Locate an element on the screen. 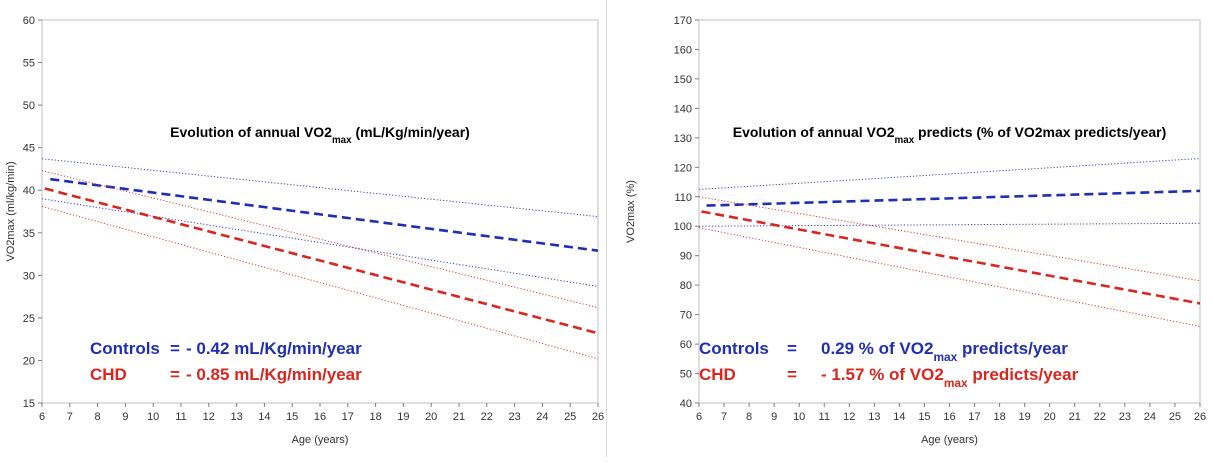 Image resolution: width=1213 pixels, height=462 pixels. y-tick-label: 40 is located at coordinates (686, 404).